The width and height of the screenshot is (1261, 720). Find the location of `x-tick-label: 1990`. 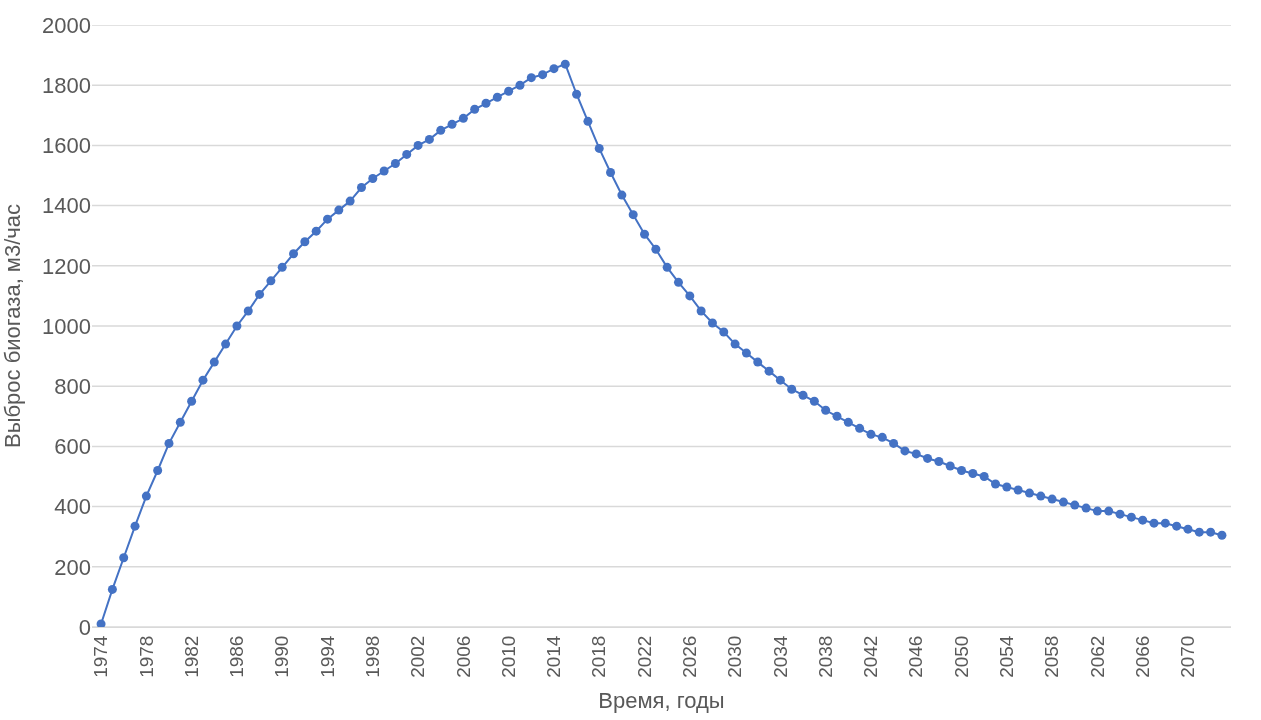

x-tick-label: 1990 is located at coordinates (282, 656).